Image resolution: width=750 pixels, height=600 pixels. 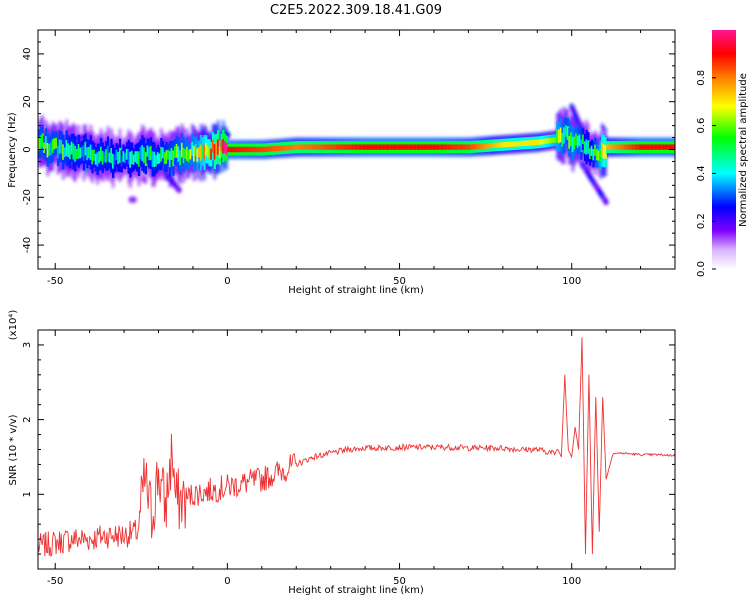 What do you see at coordinates (27, 345) in the screenshot?
I see `y-tick-label: 3` at bounding box center [27, 345].